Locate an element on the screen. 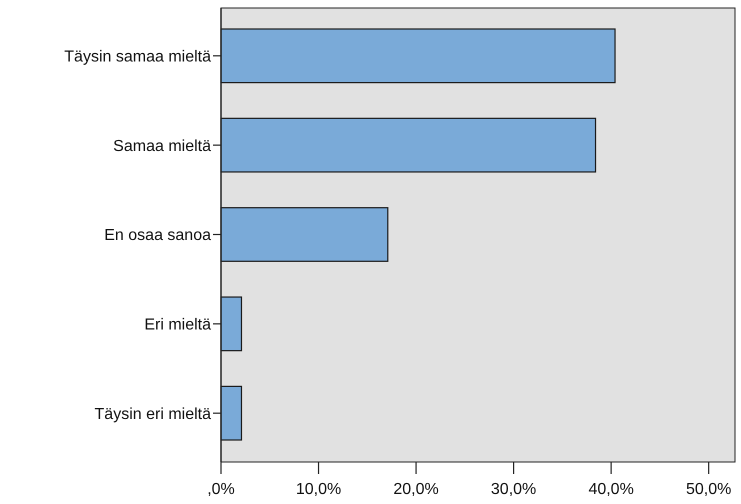  x-tick-label: 40,0% is located at coordinates (611, 489).